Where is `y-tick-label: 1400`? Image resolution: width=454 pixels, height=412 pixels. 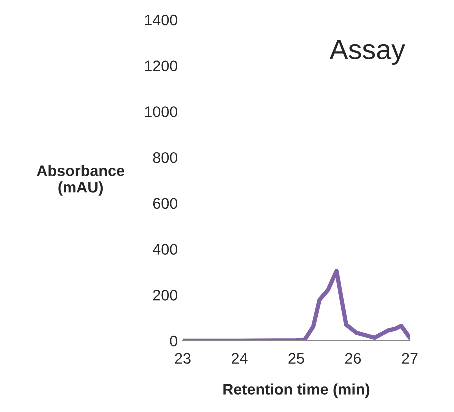
y-tick-label: 1400 is located at coordinates (161, 20).